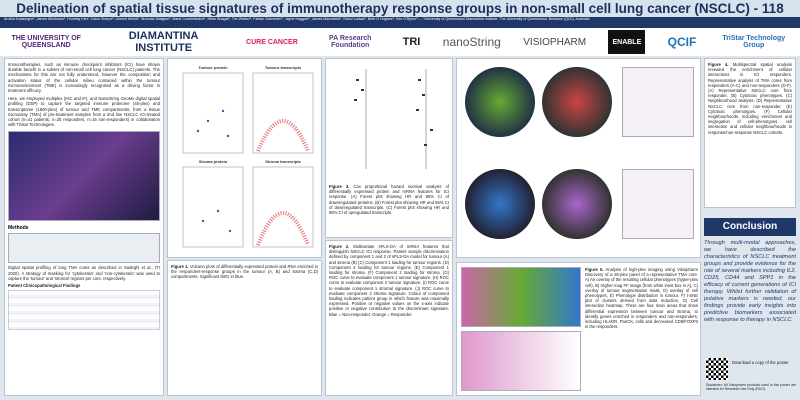 This screenshot has height=400, width=800. Describe the element at coordinates (339, 186) in the screenshot. I see `figure-label: Figure 3.` at that location.